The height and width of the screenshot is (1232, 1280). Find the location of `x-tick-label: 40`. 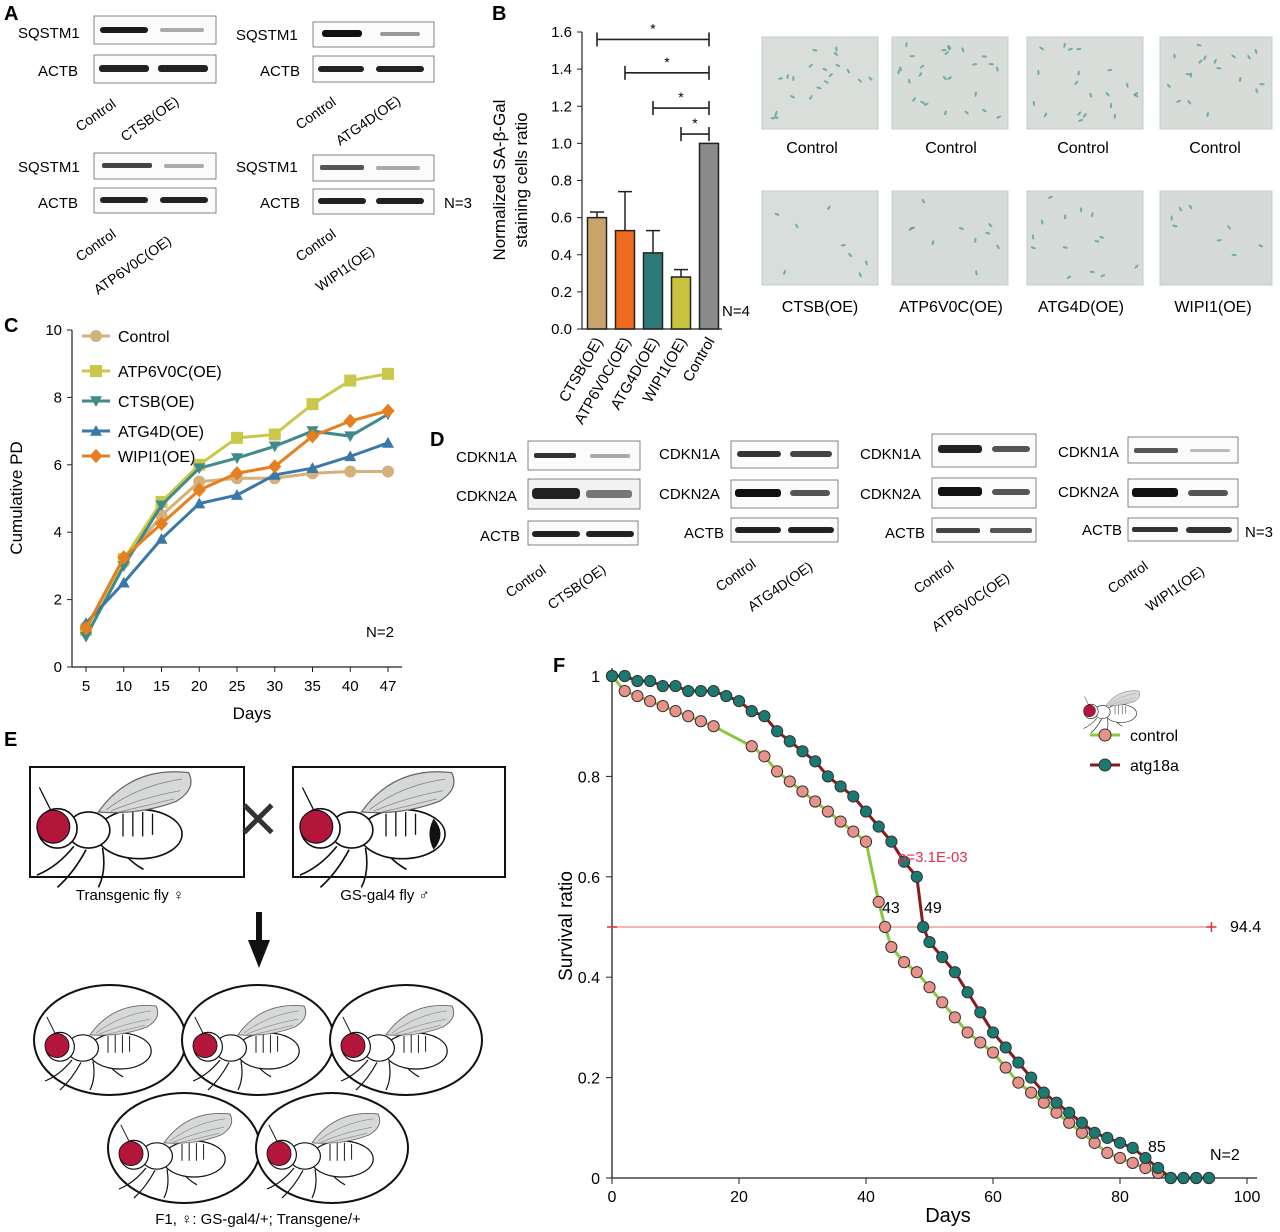

x-tick-label: 40 is located at coordinates (866, 1197).